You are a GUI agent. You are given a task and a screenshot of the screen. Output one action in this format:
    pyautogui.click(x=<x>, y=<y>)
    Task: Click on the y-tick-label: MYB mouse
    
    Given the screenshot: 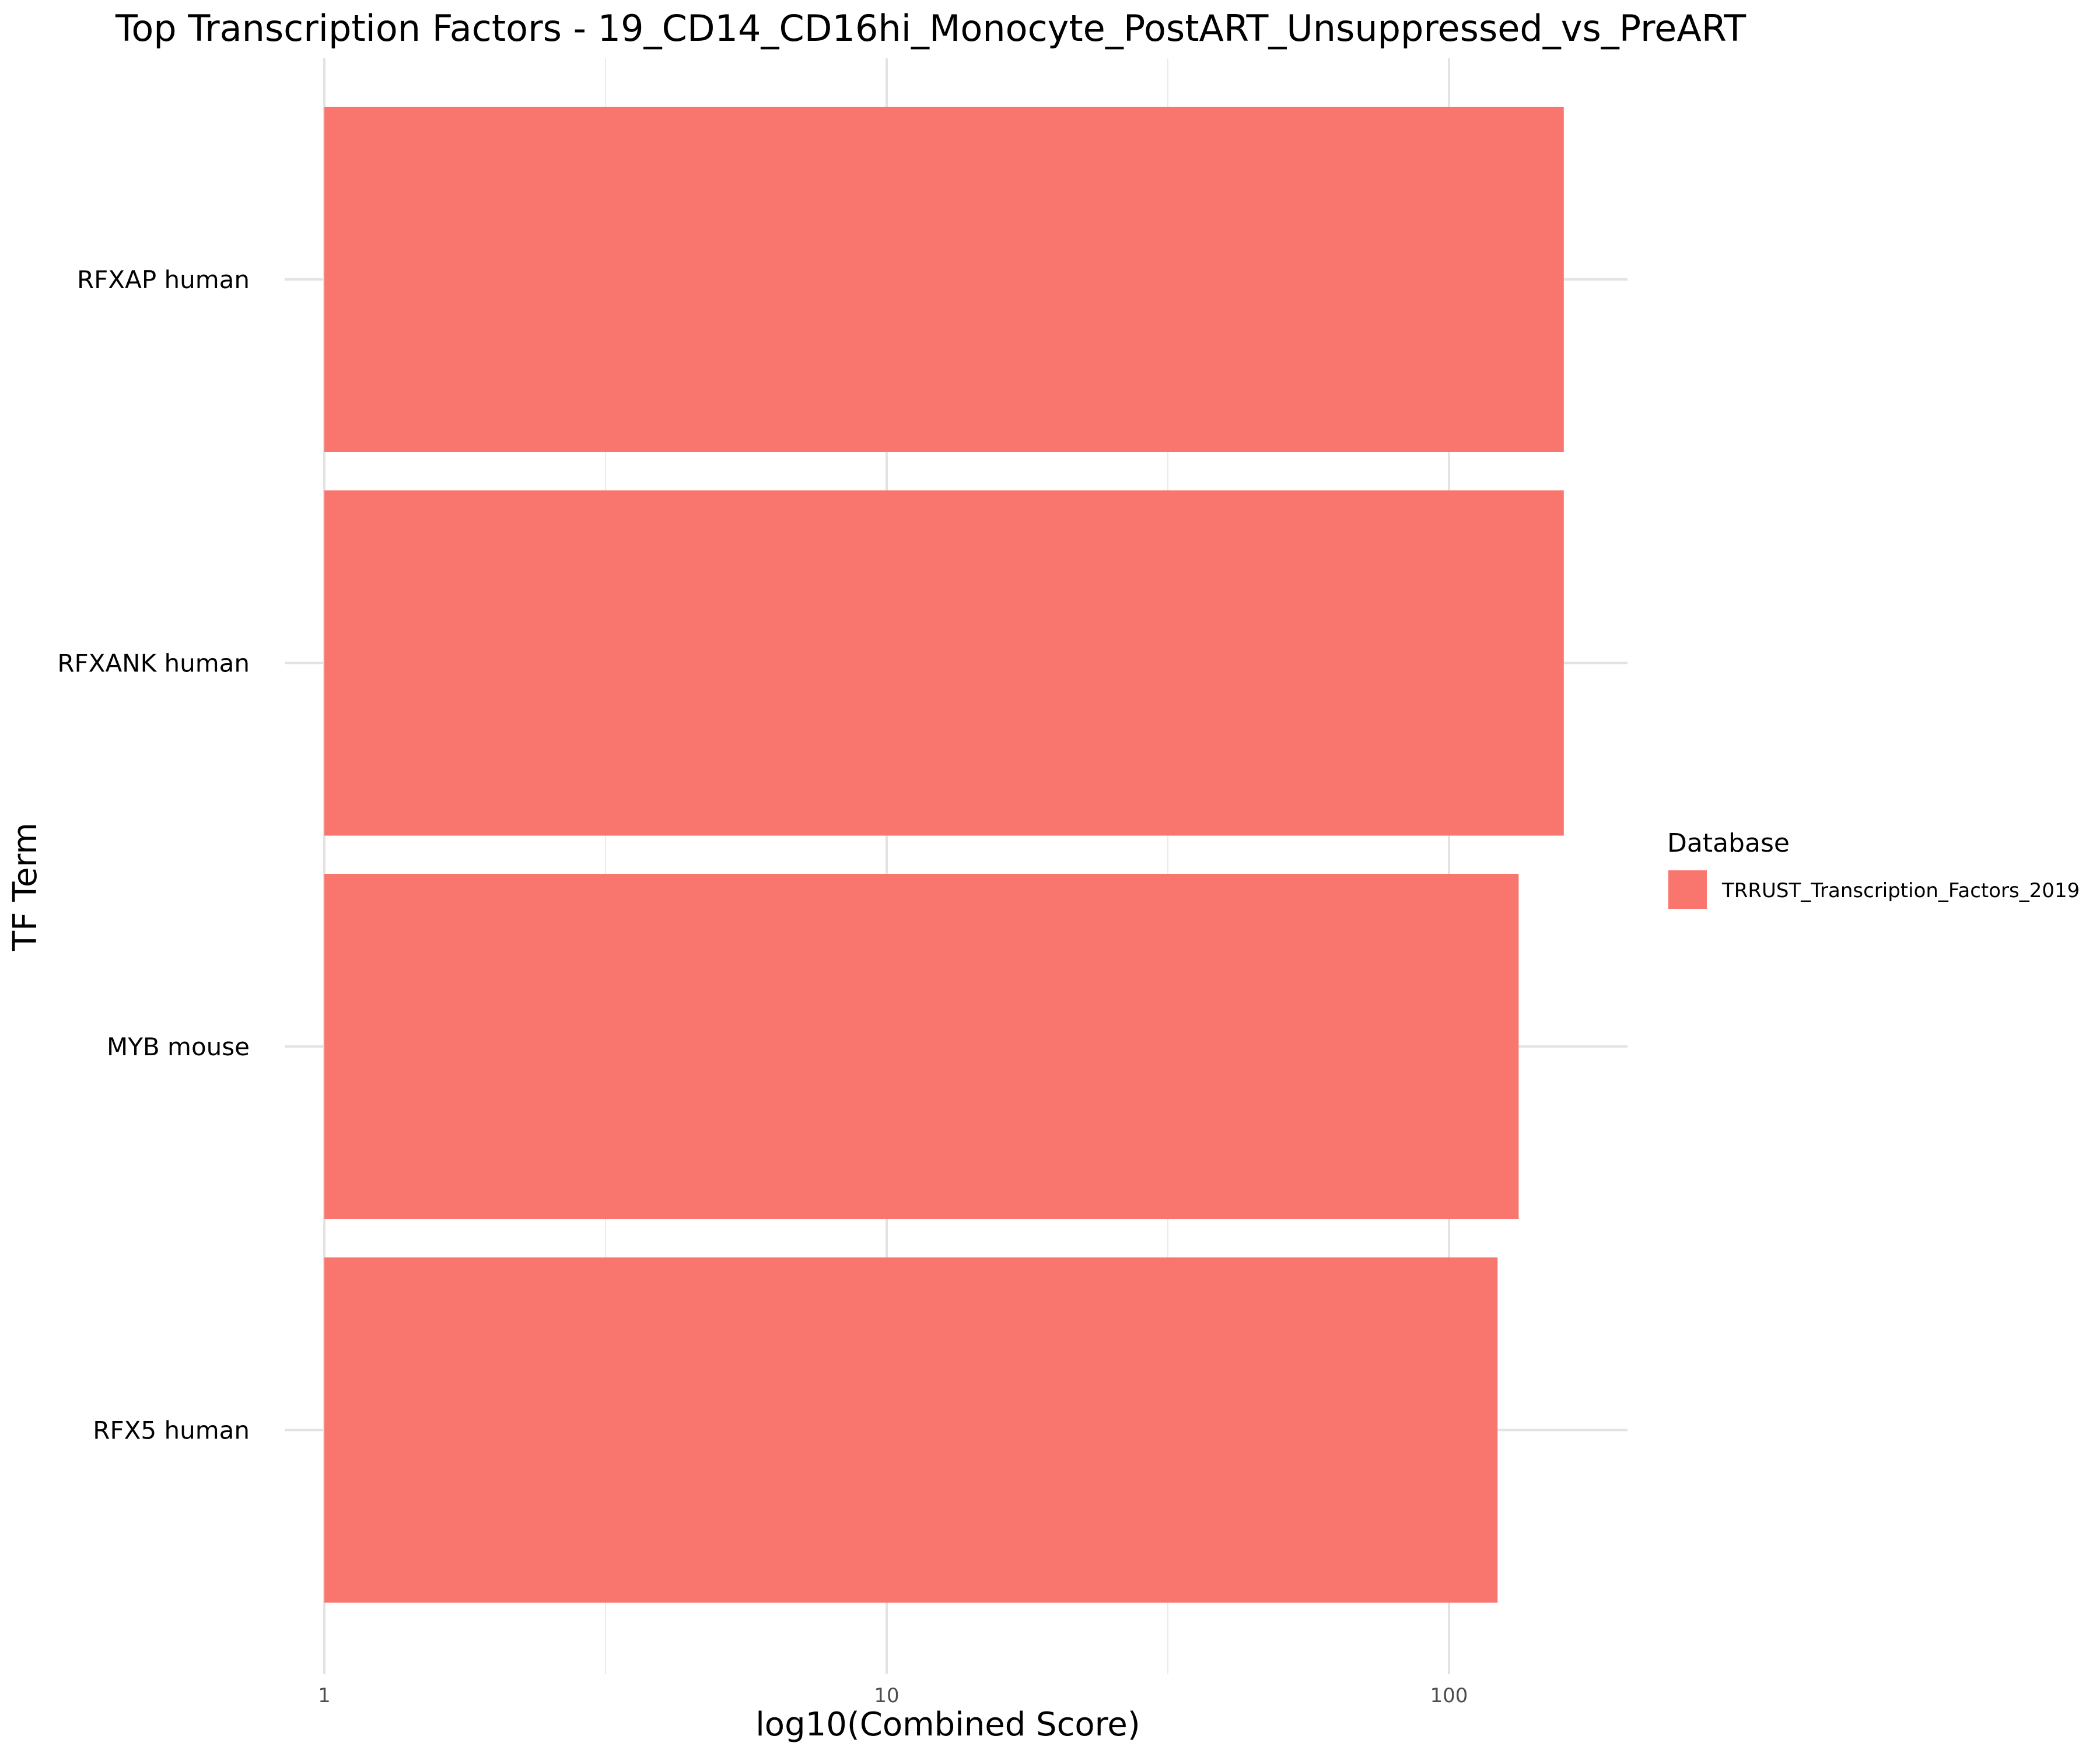 What is the action you would take?
    pyautogui.click(x=178, y=1046)
    